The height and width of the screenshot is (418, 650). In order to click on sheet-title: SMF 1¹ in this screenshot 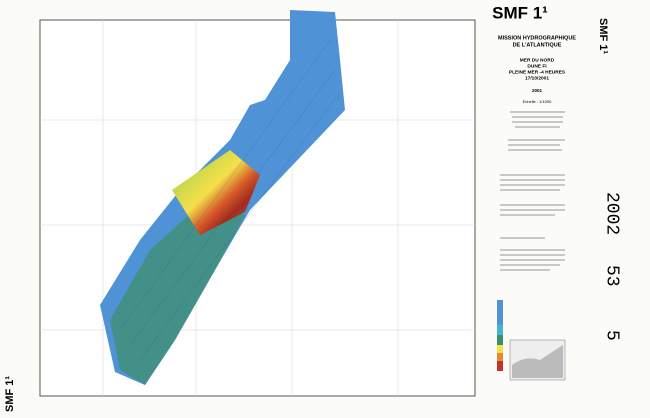, I will do `click(520, 12)`.